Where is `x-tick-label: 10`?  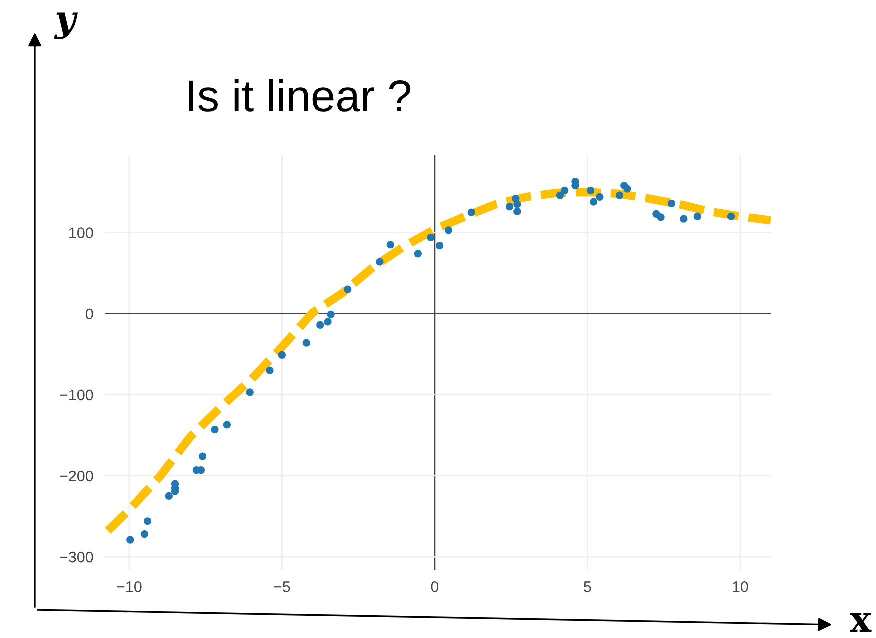 x-tick-label: 10 is located at coordinates (740, 587).